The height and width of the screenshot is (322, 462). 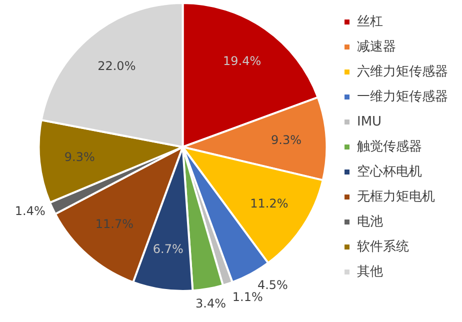 I want to click on legend-label: 一维力矩传感器, so click(x=402, y=96).